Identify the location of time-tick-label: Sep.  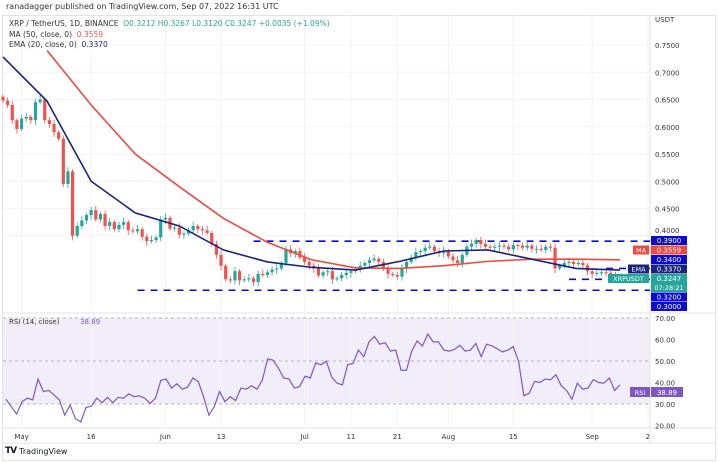
(593, 437).